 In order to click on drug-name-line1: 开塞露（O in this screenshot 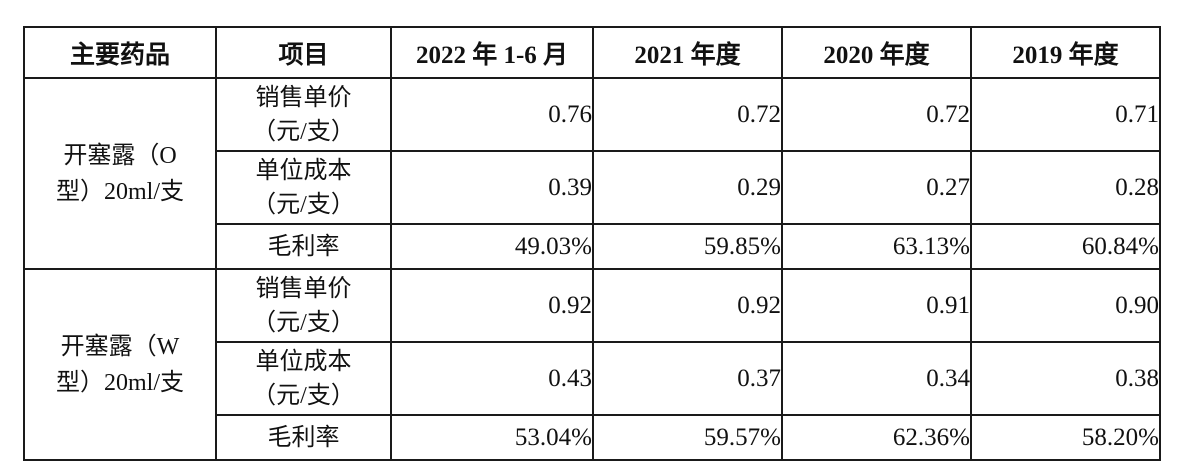, I will do `click(120, 155)`.